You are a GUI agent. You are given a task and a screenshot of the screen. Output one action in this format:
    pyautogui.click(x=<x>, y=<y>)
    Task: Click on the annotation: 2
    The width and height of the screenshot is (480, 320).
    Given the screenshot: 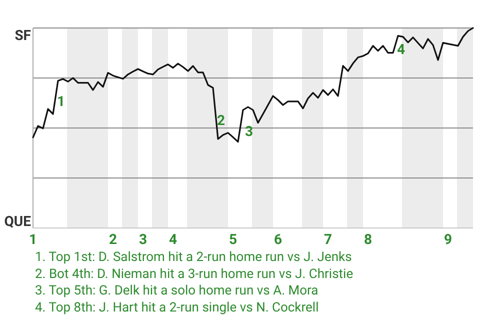 What is the action you would take?
    pyautogui.click(x=221, y=121)
    